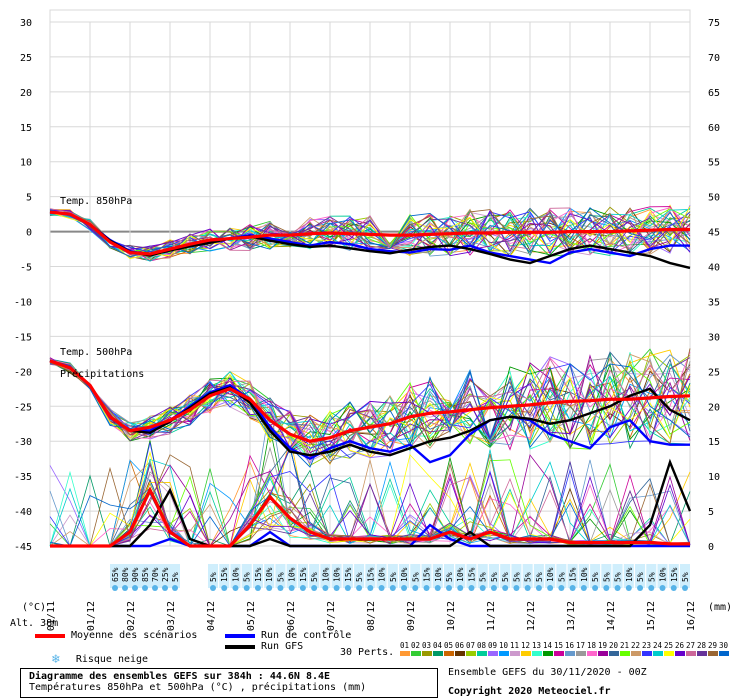 The image size is (740, 700). What do you see at coordinates (691, 616) in the screenshot?
I see `x-tick-label: 16/12` at bounding box center [691, 616].